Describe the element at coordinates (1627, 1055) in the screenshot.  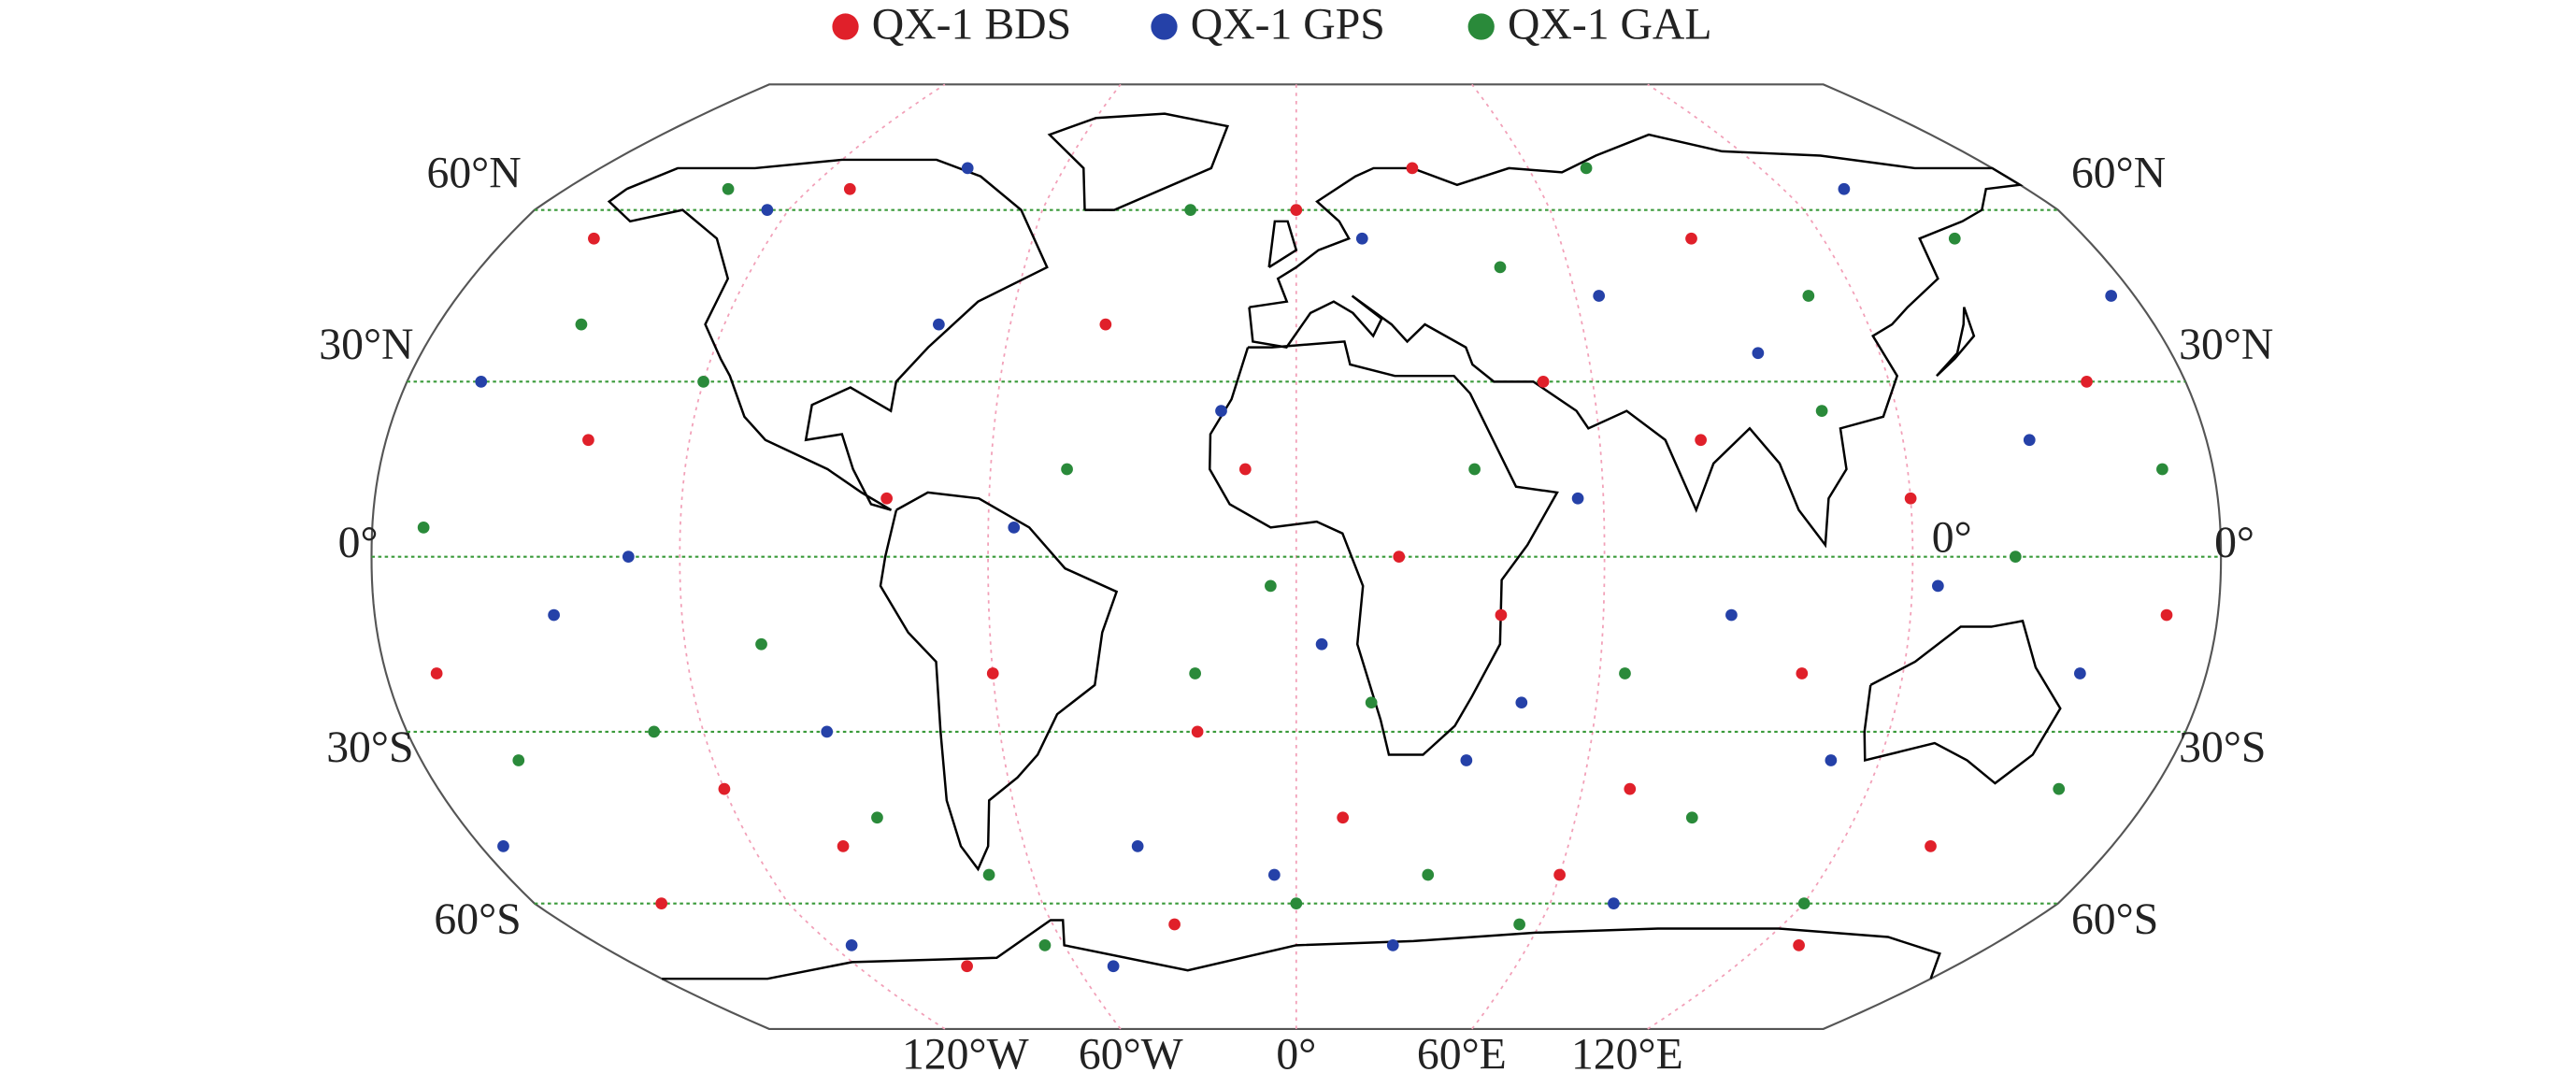
I see `x-tick-label: 120°E` at that location.